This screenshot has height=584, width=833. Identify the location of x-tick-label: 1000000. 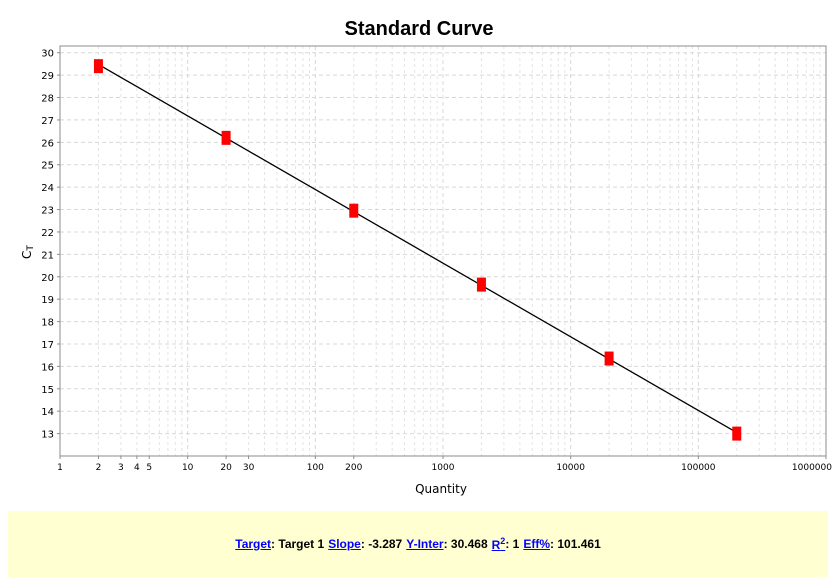
(812, 468).